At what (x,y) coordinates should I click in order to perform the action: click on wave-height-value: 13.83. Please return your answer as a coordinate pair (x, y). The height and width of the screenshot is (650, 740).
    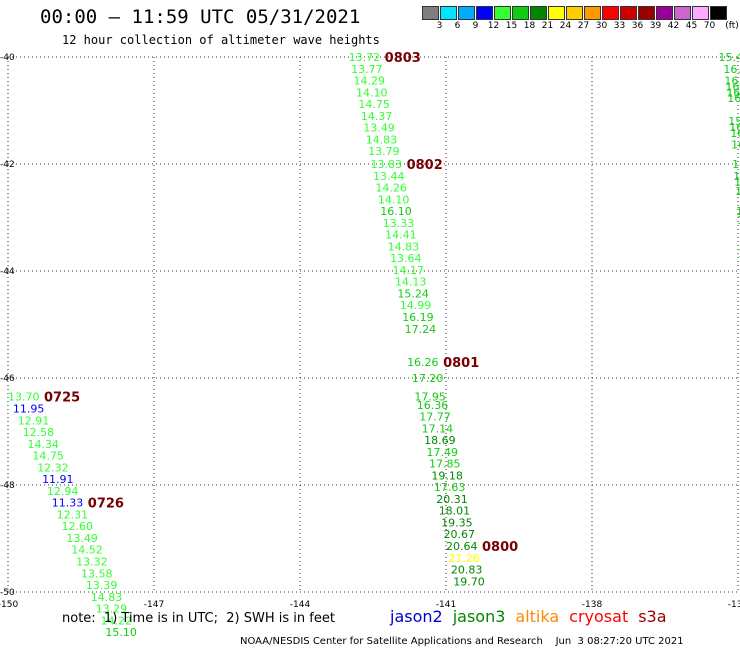
    Looking at the image, I should click on (387, 164).